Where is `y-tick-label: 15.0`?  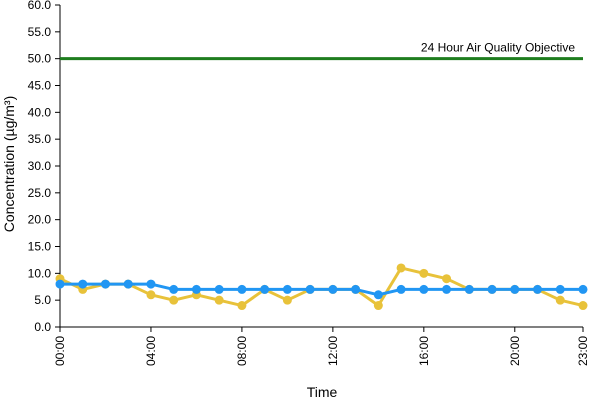
y-tick-label: 15.0 is located at coordinates (40, 247).